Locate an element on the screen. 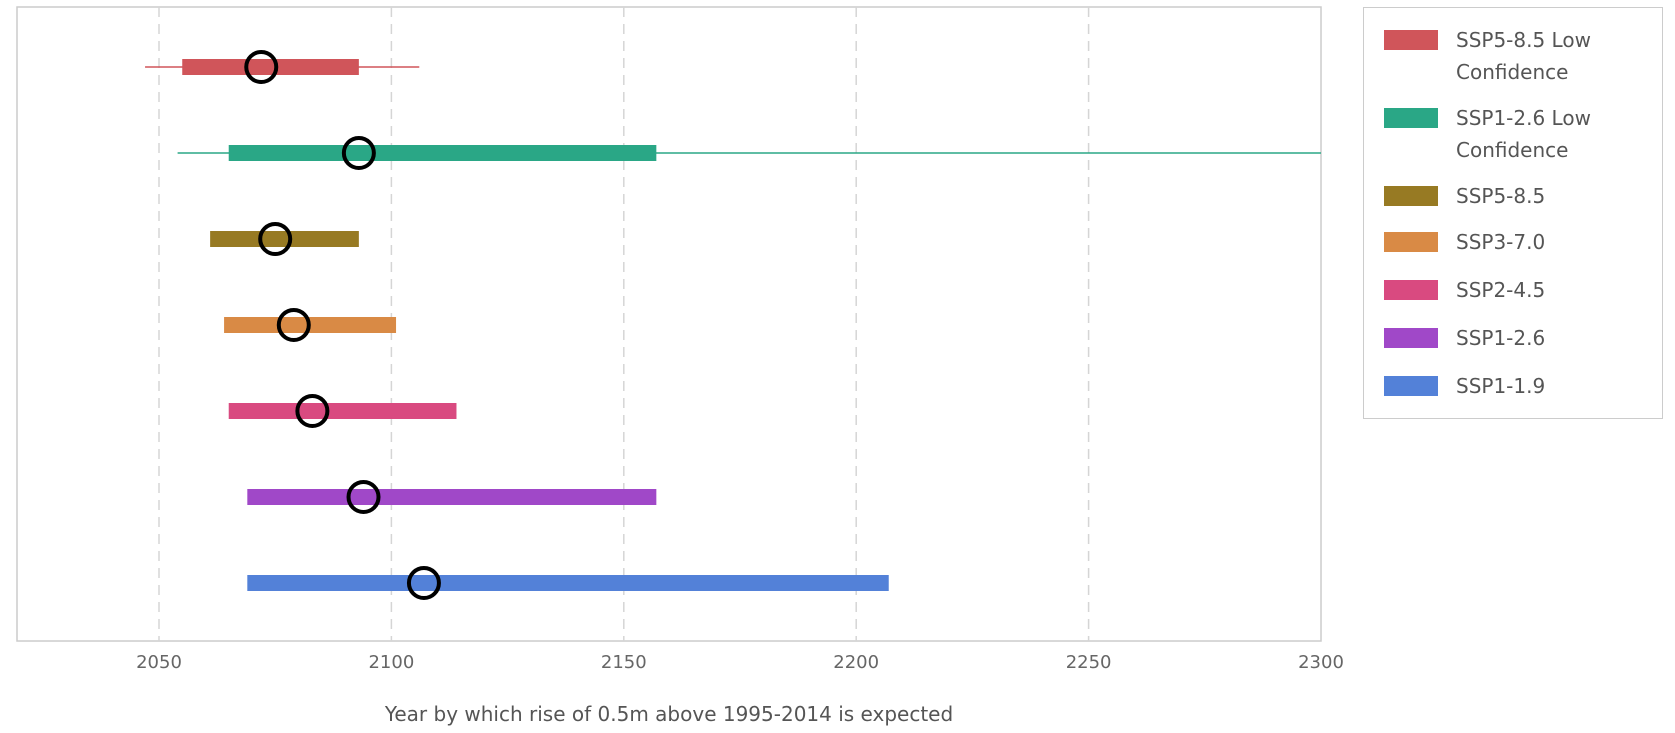 Image resolution: width=1675 pixels, height=733 pixels. legend-item: SSP1-1.9 is located at coordinates (1515, 388).